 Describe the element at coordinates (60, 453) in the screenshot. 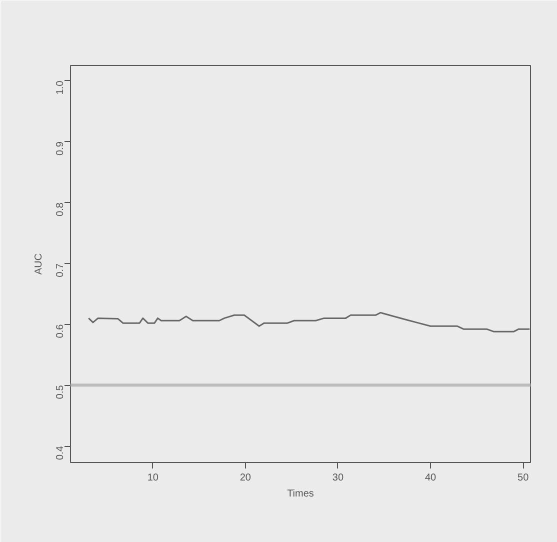

I see `y-tick-label: 0.4` at that location.